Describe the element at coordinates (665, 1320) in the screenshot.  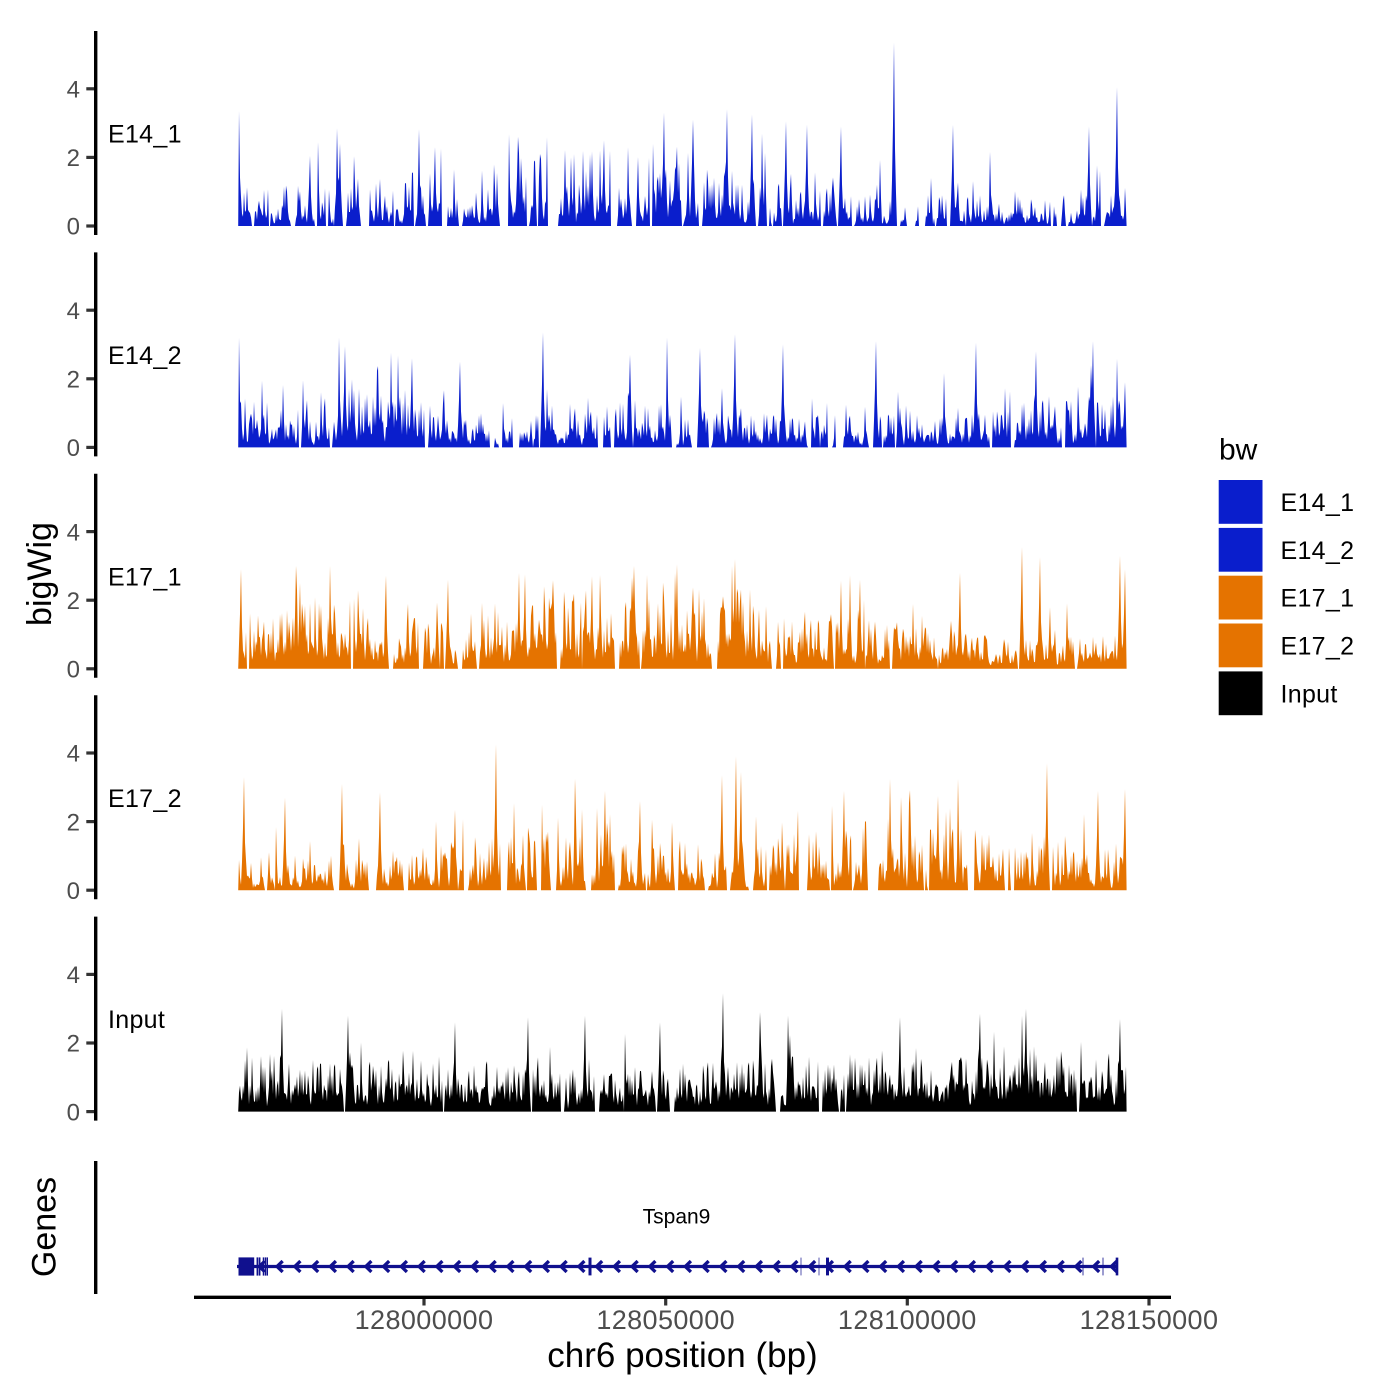
I see `svg-text: 128050000` at that location.